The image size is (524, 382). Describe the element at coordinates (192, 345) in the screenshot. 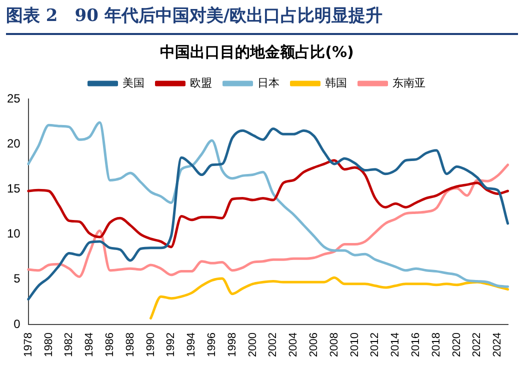

I see `x-tick-label: 1994` at that location.